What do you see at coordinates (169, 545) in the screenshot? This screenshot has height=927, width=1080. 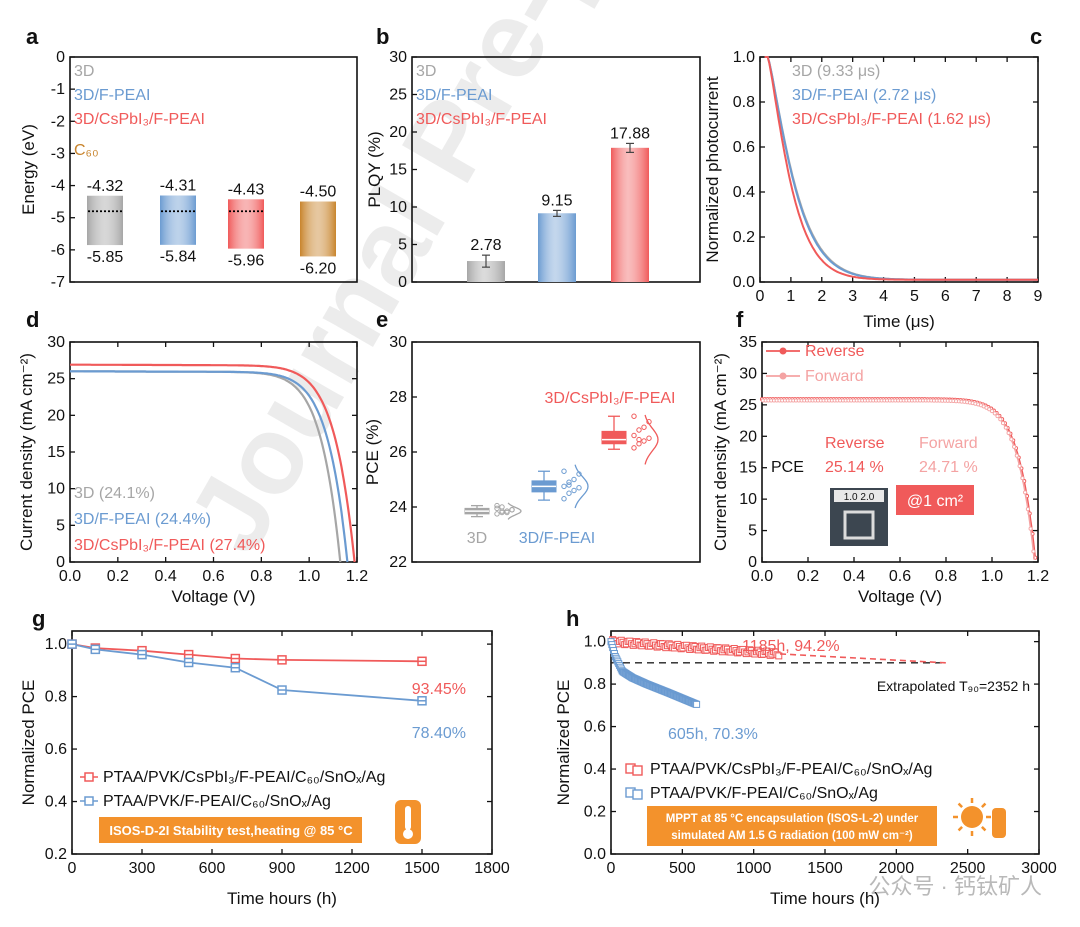 I see `legend-entry: 3D/CsPbI₃/F-PEAI (27.4%)` at bounding box center [169, 545].